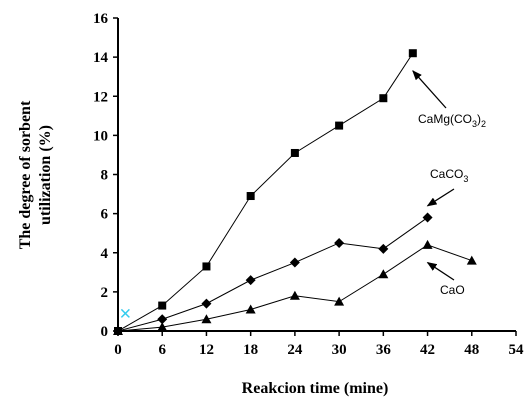 The height and width of the screenshot is (406, 528). I want to click on x-axis-title: Reakcion time (mine), so click(315, 388).